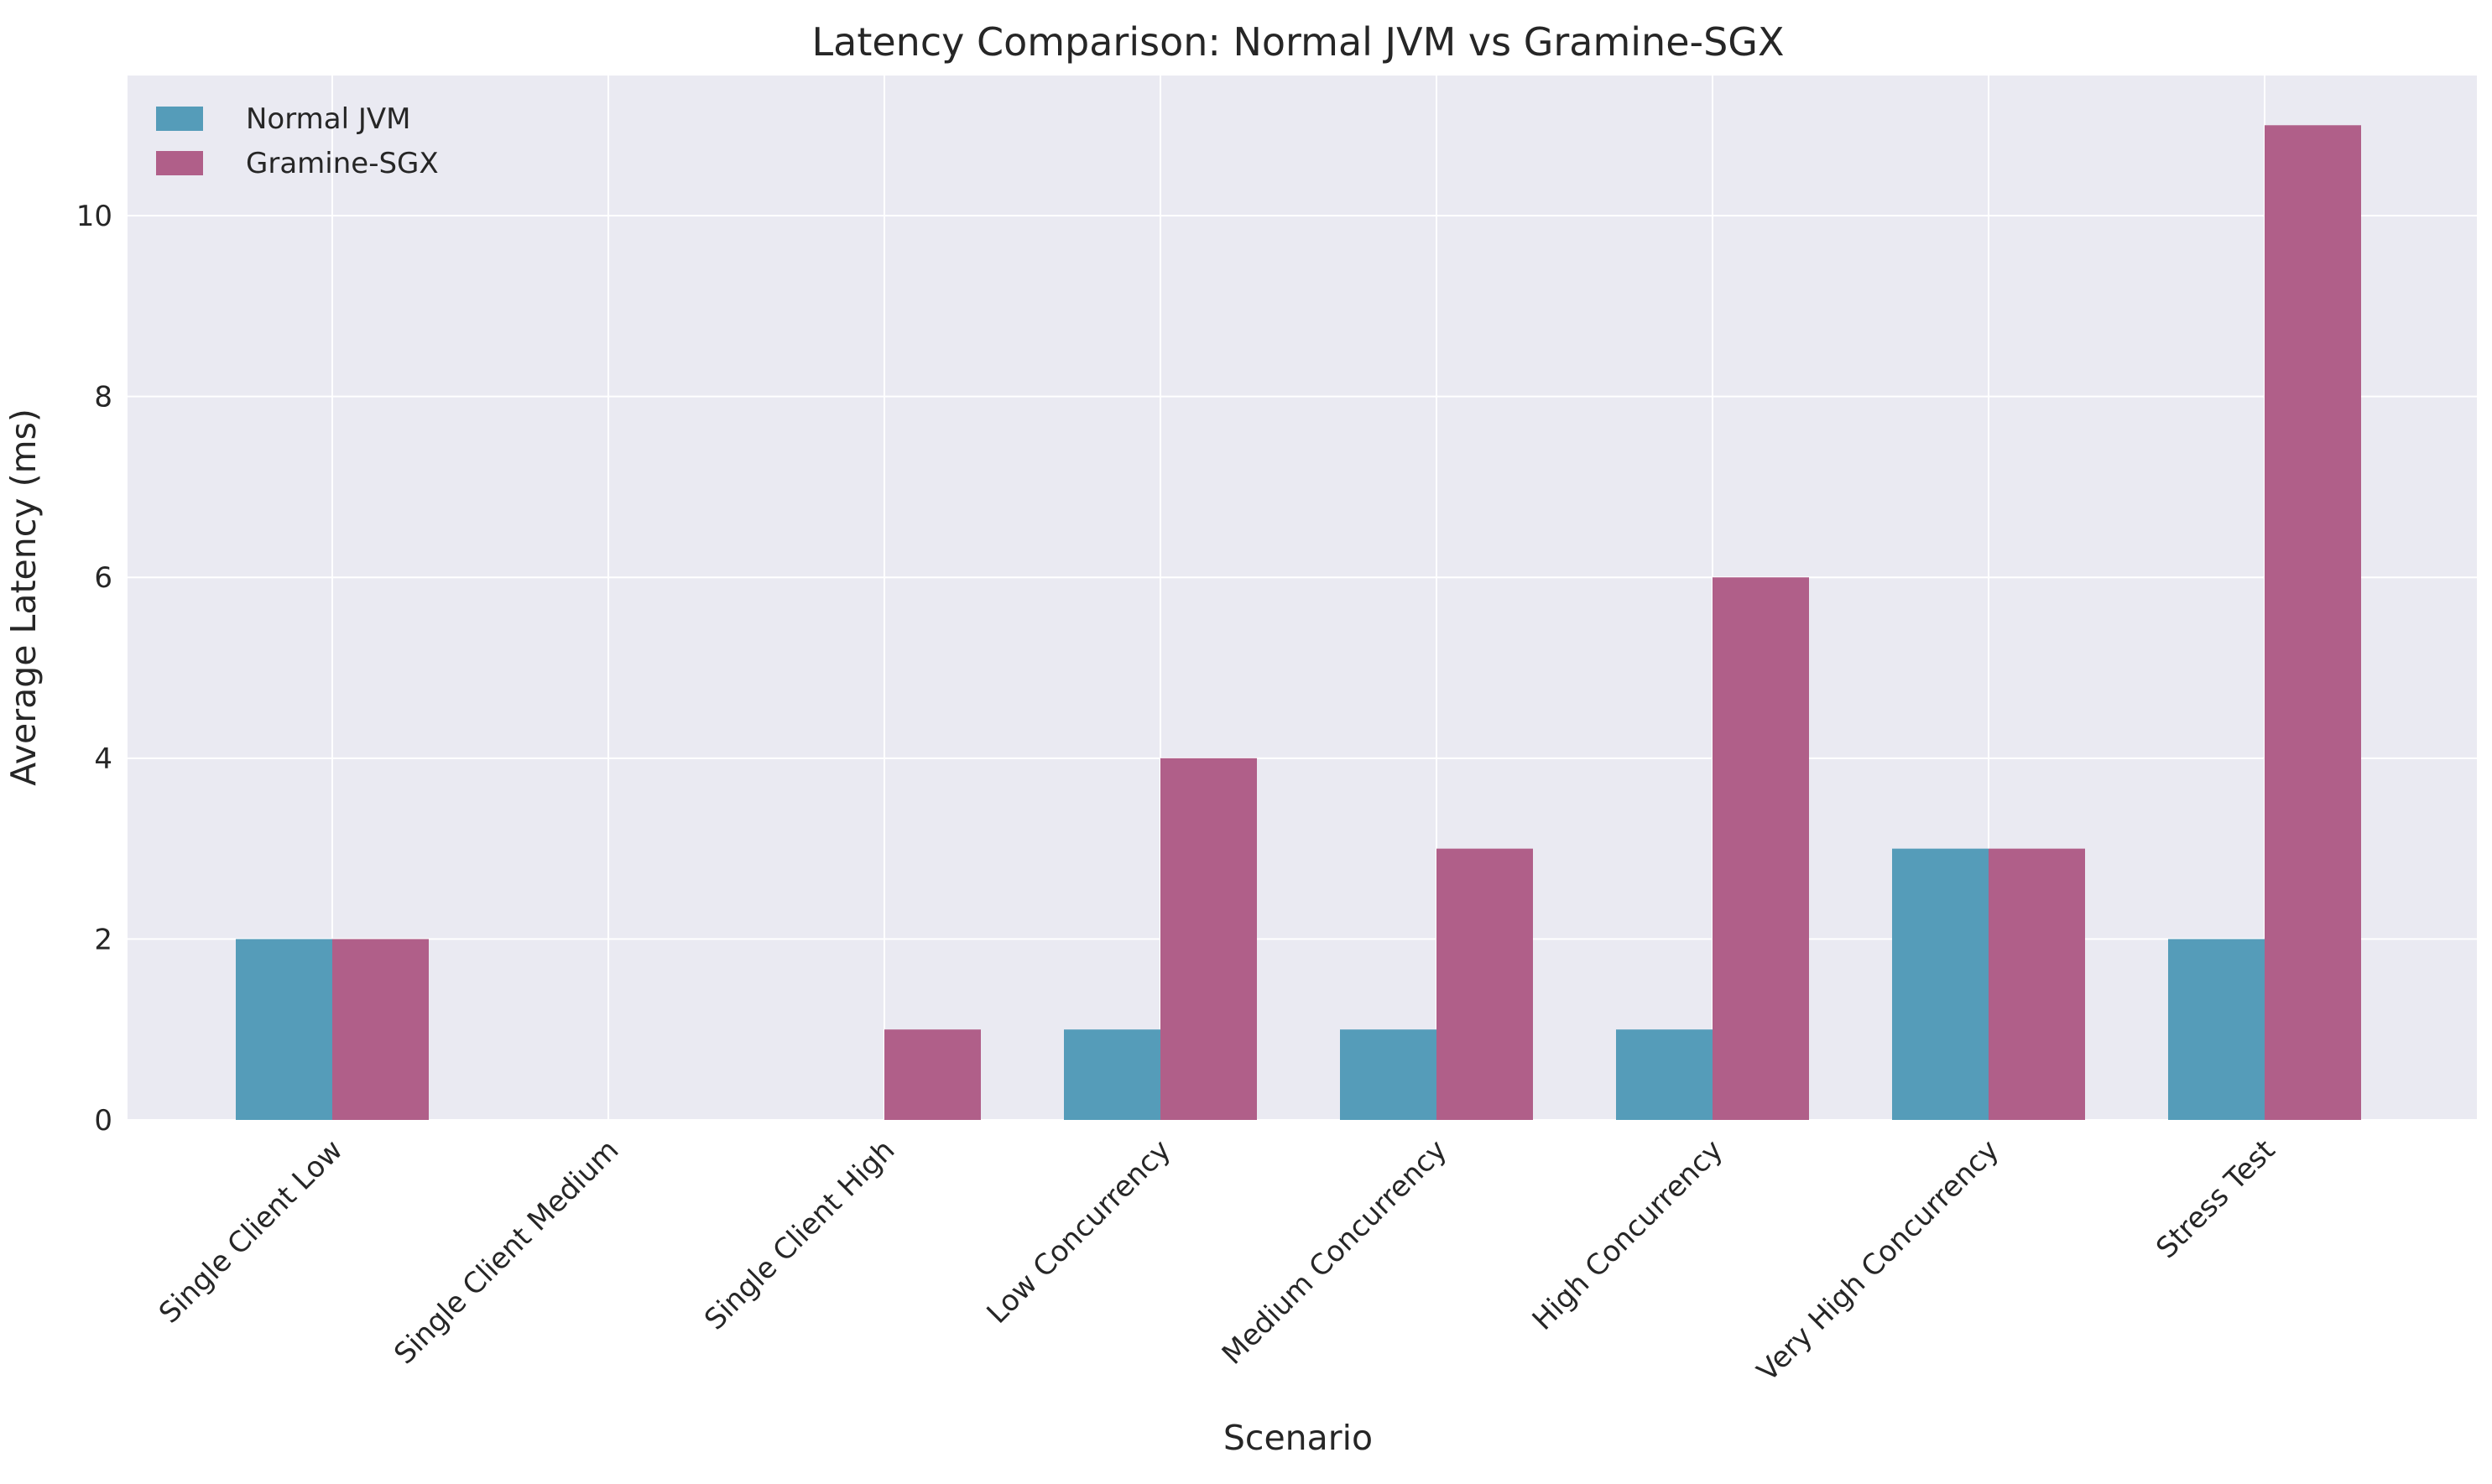  What do you see at coordinates (1879, 1260) in the screenshot?
I see `x-tick-label: Very High Concurrency` at bounding box center [1879, 1260].